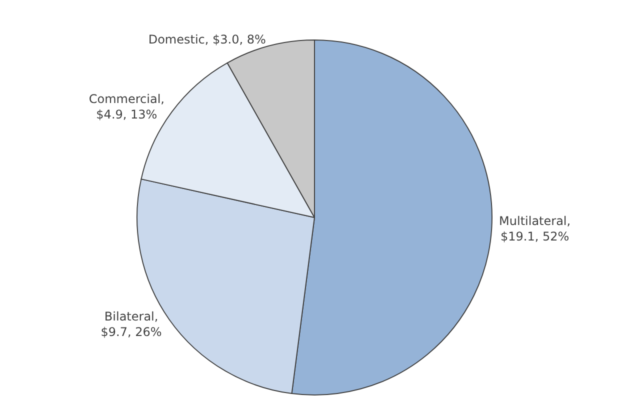  Describe the element at coordinates (131, 325) in the screenshot. I see `data-label: Bilateral, $9.7, 26%` at that location.